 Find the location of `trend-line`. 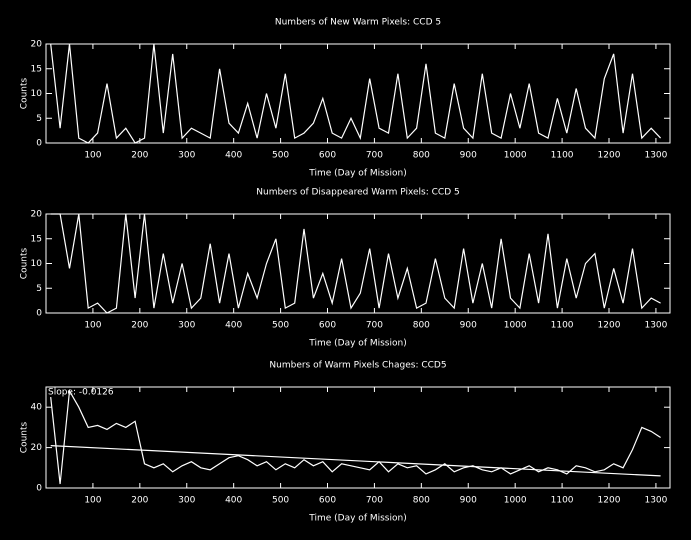

trend-line is located at coordinates (355, 461).